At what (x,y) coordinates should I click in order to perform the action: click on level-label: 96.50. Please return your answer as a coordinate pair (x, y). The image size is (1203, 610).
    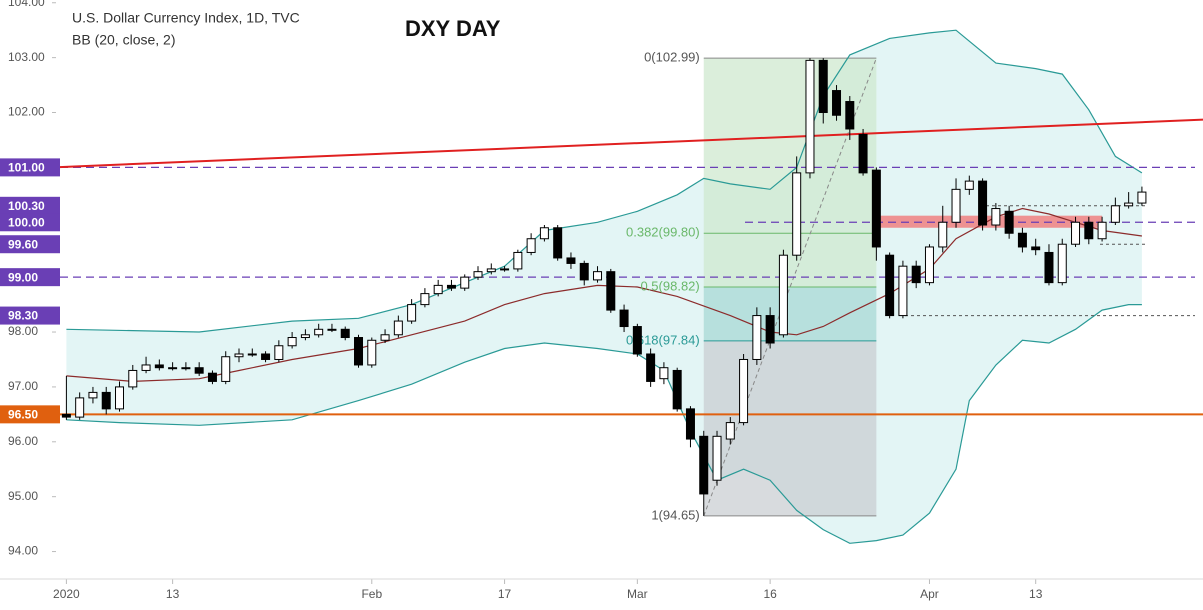
    Looking at the image, I should click on (23, 415).